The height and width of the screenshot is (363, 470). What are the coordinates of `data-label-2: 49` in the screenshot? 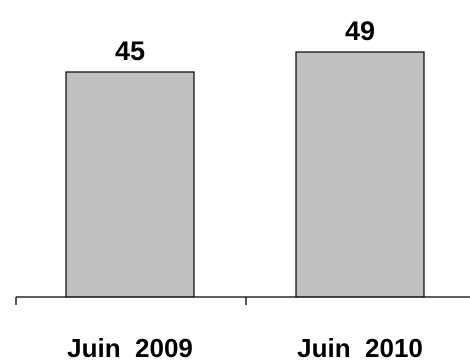 It's located at (360, 31).